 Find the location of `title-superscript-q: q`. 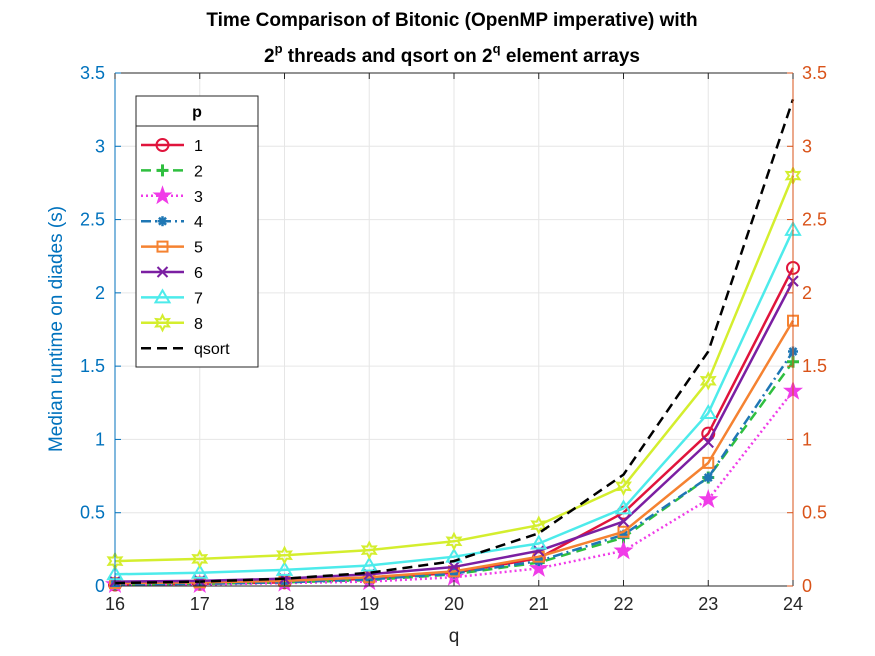

title-superscript-q: q is located at coordinates (497, 48).